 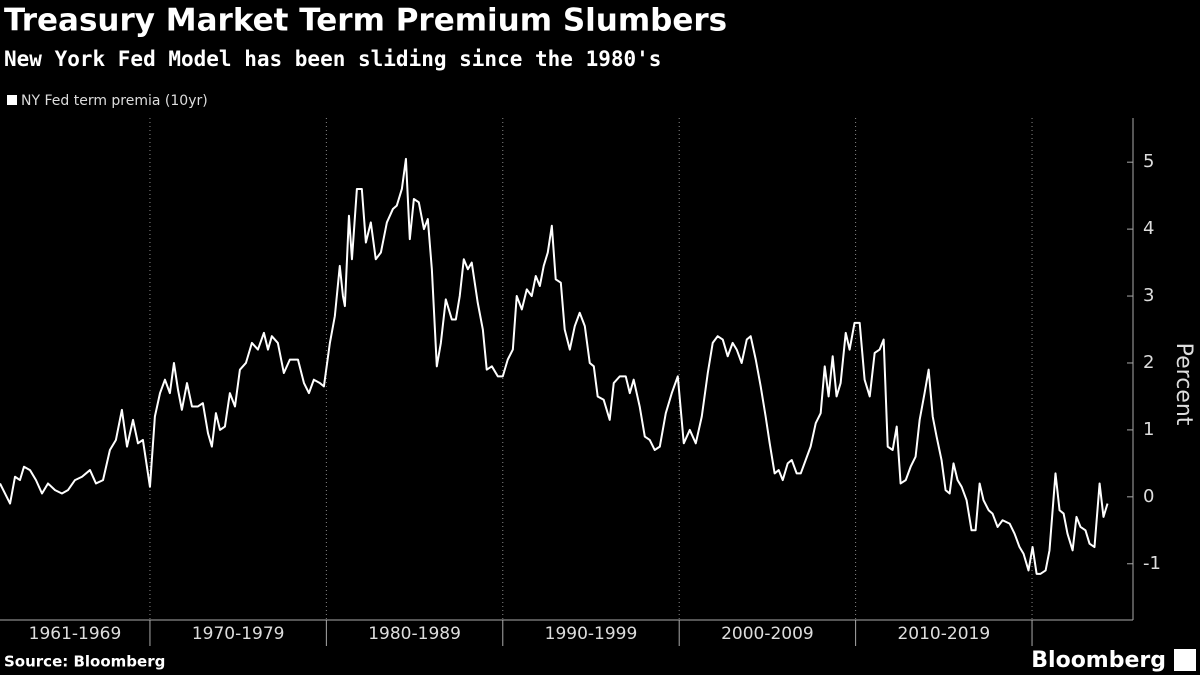 I want to click on x-period-label: 1970-1979, so click(x=238, y=634).